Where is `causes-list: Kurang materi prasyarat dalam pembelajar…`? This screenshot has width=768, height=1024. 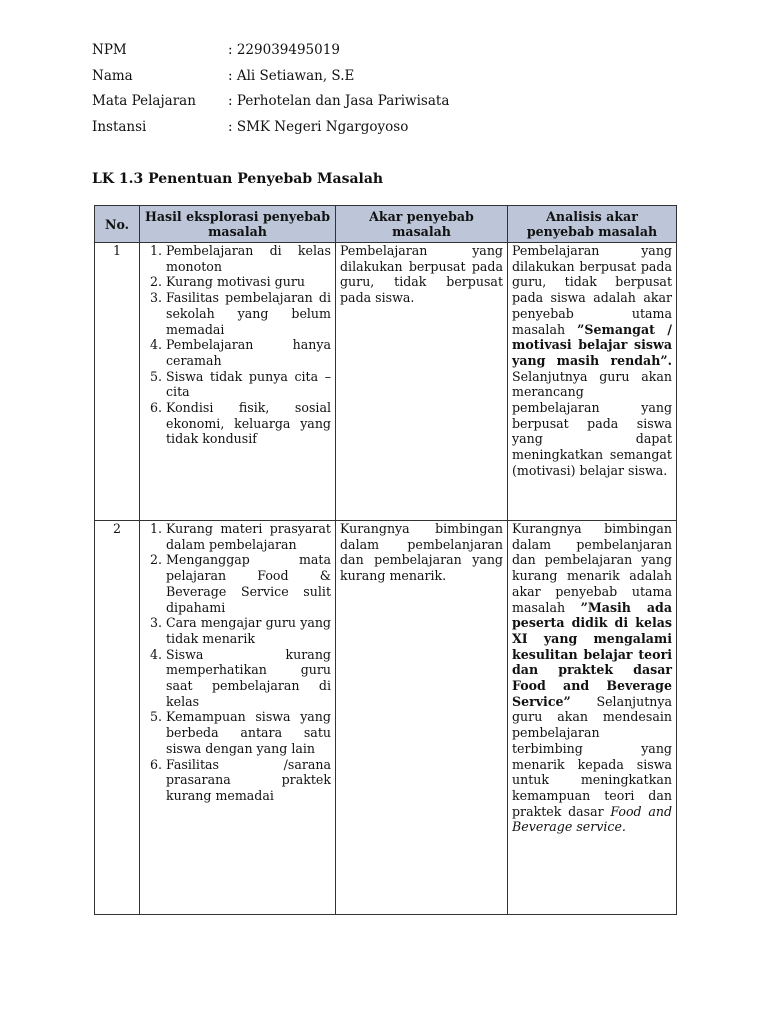 causes-list: Kurang materi prasyarat dalam pembelajar… is located at coordinates (237, 662).